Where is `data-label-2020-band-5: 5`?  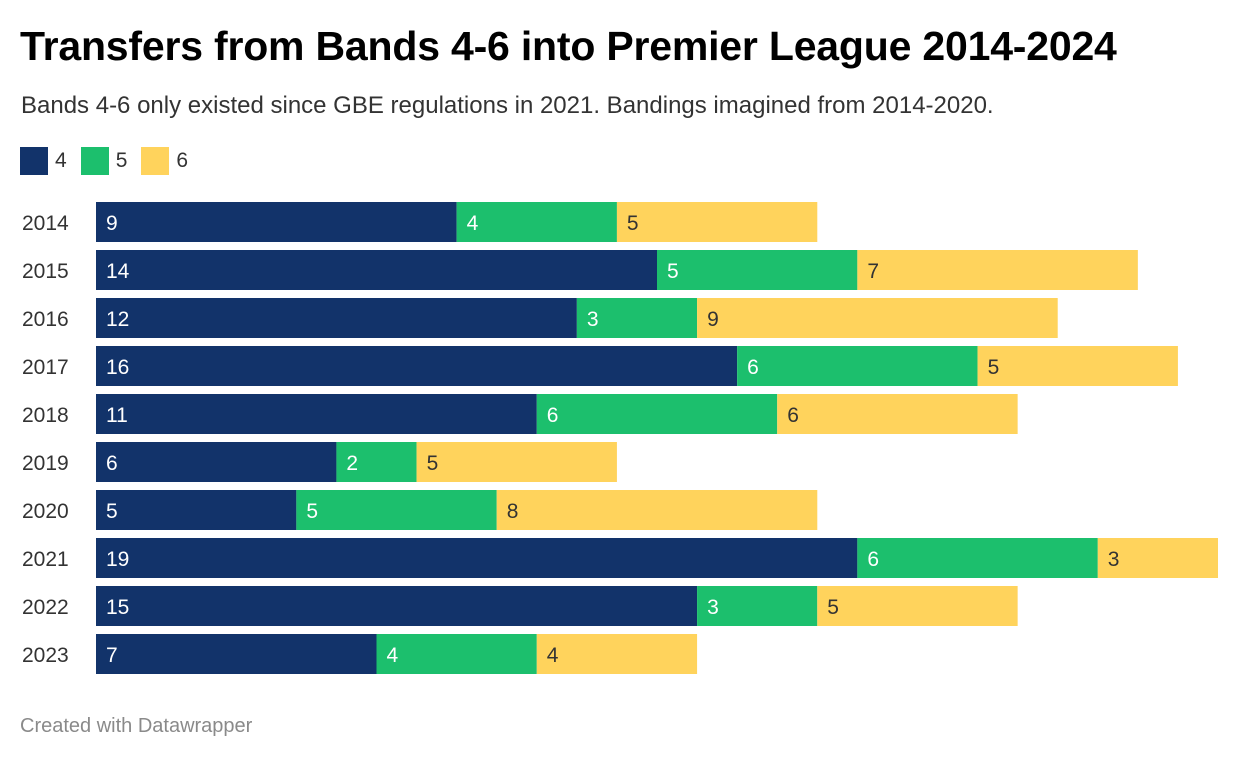 data-label-2020-band-5: 5 is located at coordinates (312, 511).